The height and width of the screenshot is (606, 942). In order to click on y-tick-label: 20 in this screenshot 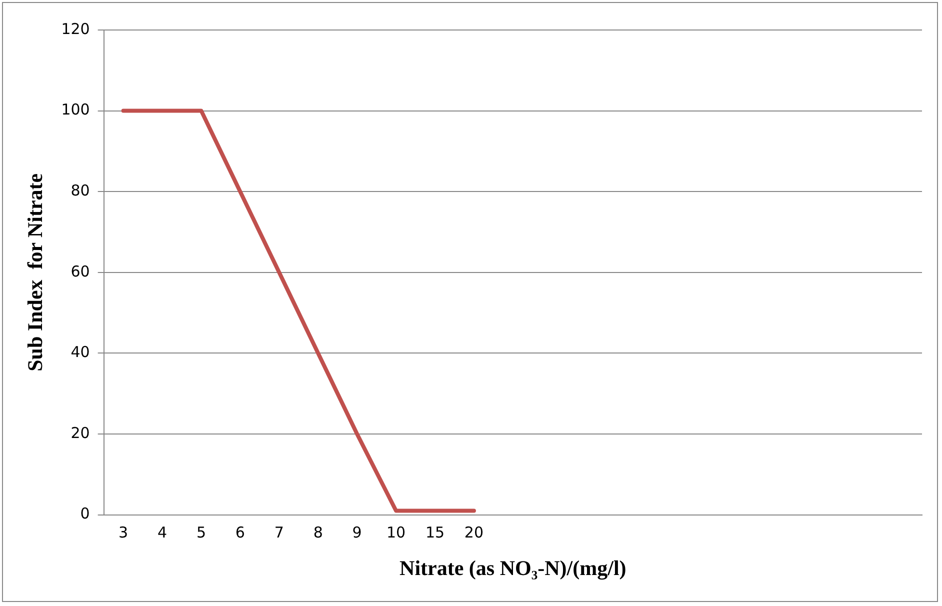, I will do `click(80, 433)`.